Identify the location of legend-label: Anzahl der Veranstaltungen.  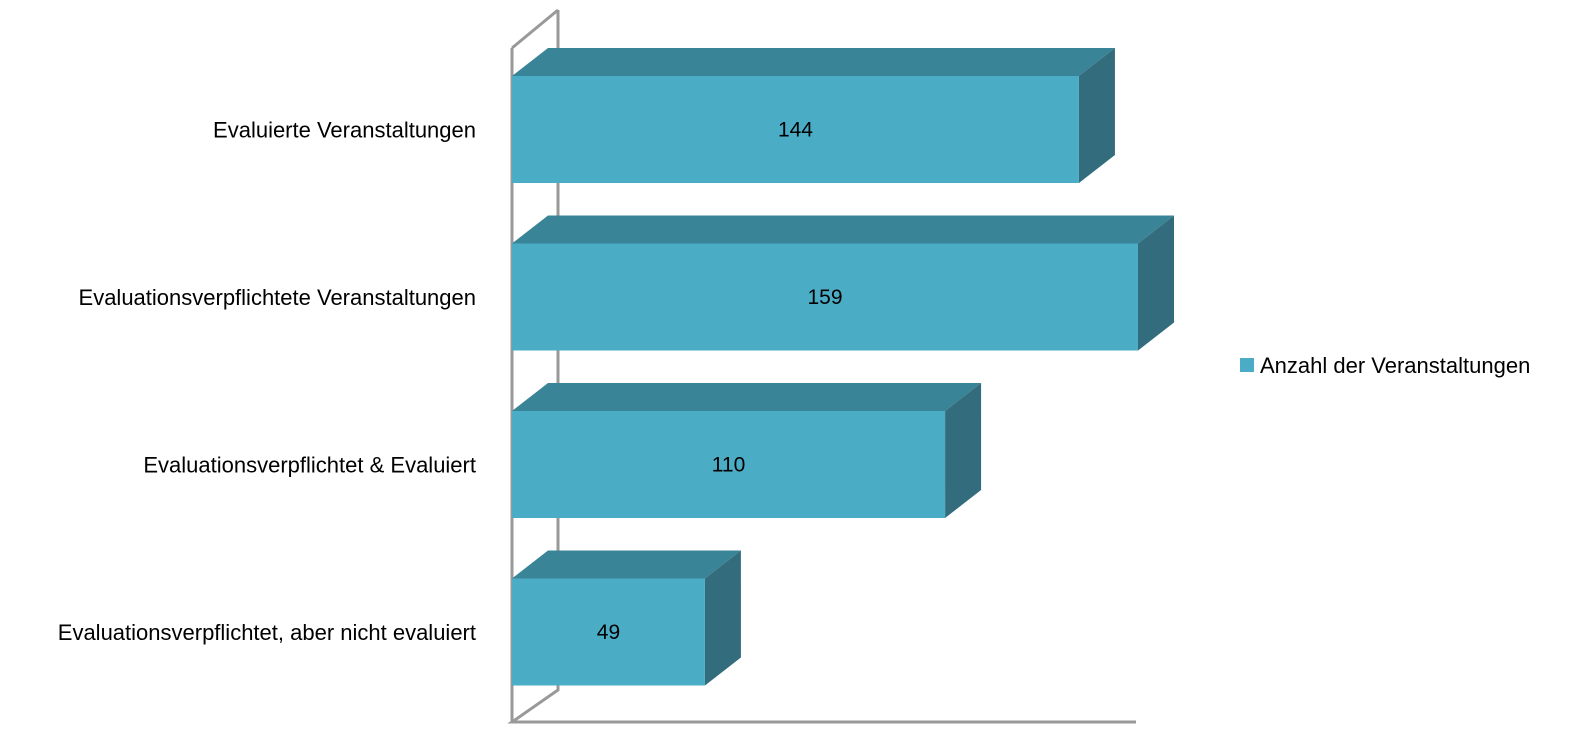
(1395, 365).